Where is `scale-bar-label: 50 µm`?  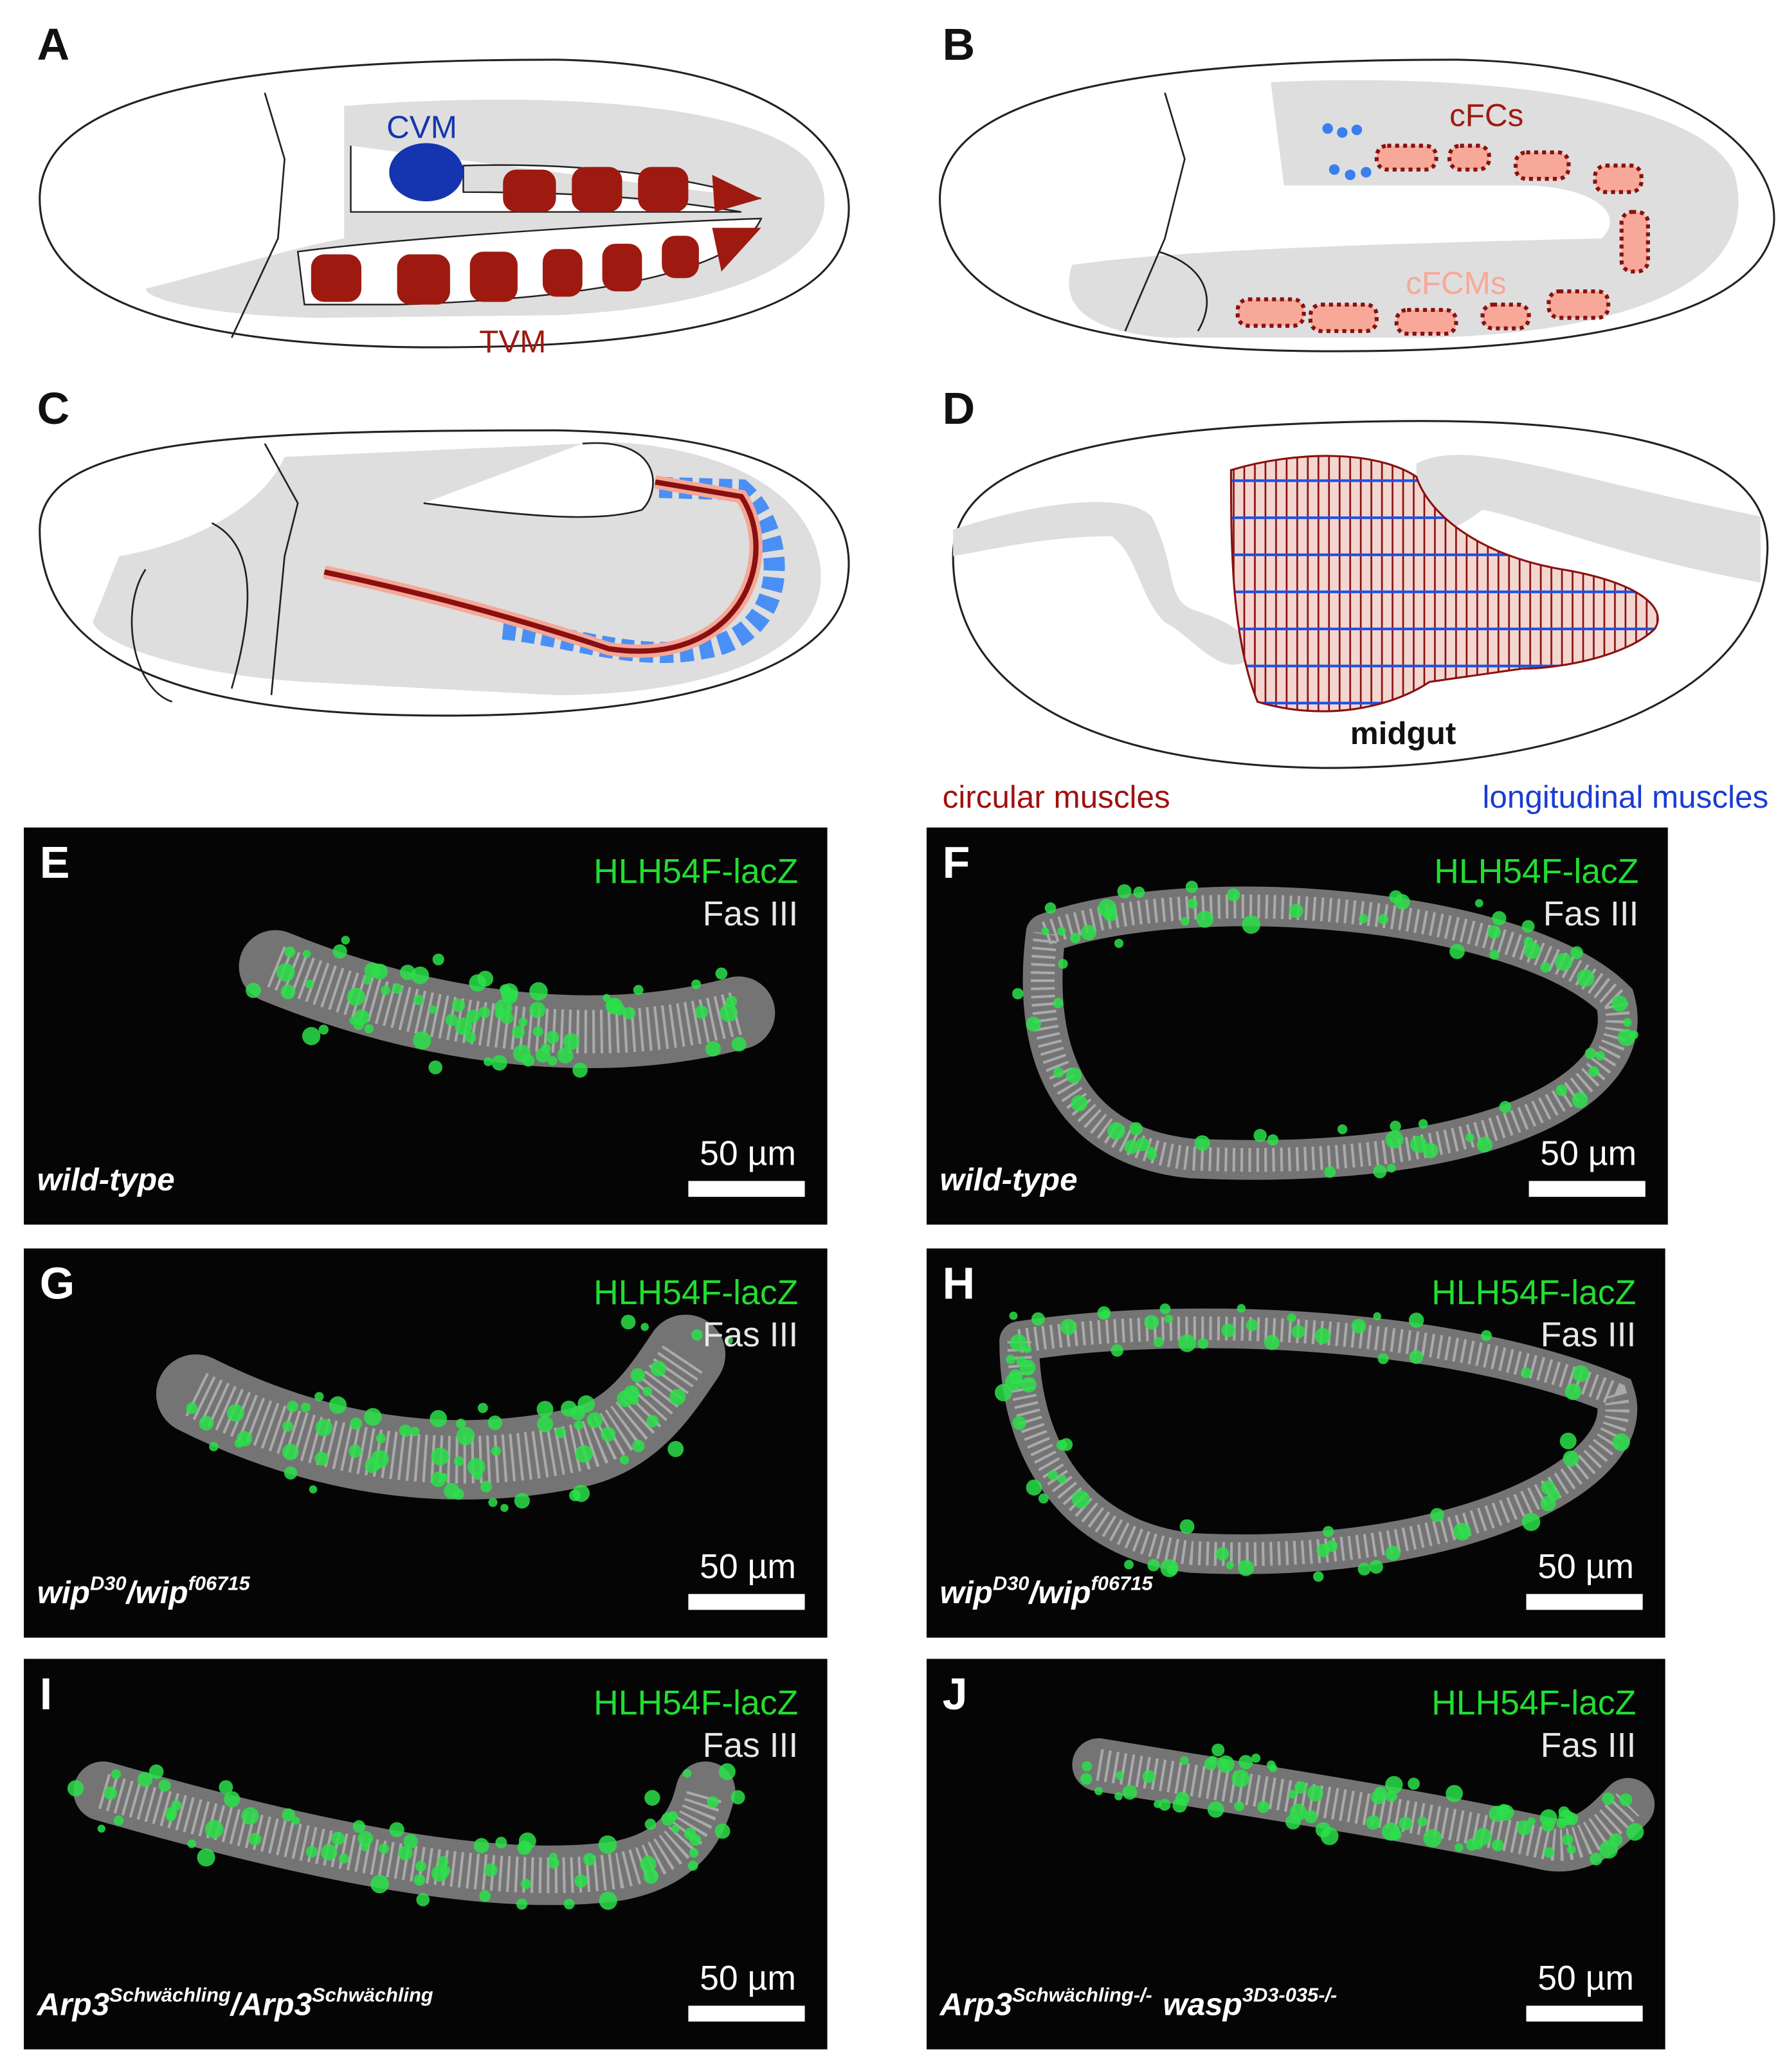
scale-bar-label: 50 µm is located at coordinates (748, 1567).